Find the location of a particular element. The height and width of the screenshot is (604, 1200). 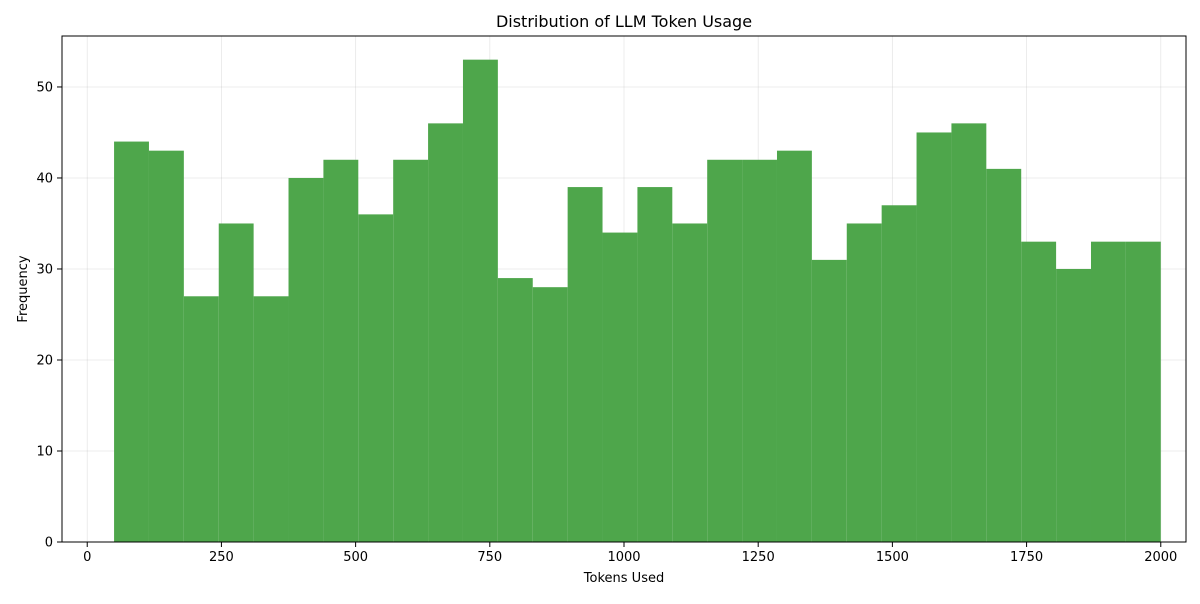

x-tick-label: 1500 is located at coordinates (892, 557).